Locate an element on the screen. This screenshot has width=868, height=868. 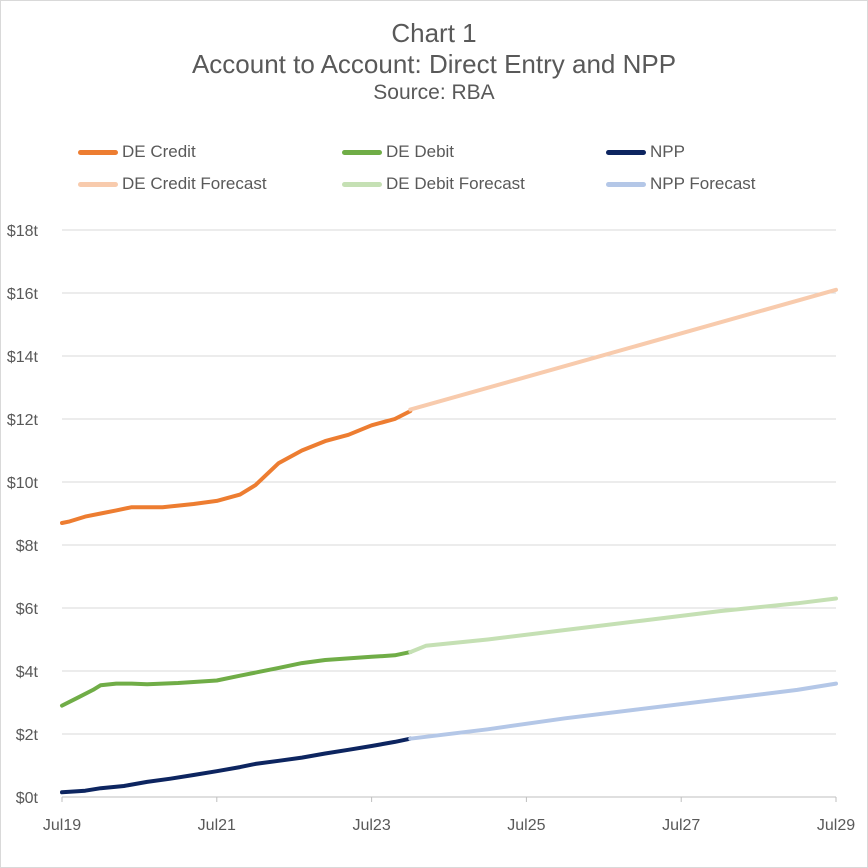
legend-label-npp: NPP is located at coordinates (667, 151).